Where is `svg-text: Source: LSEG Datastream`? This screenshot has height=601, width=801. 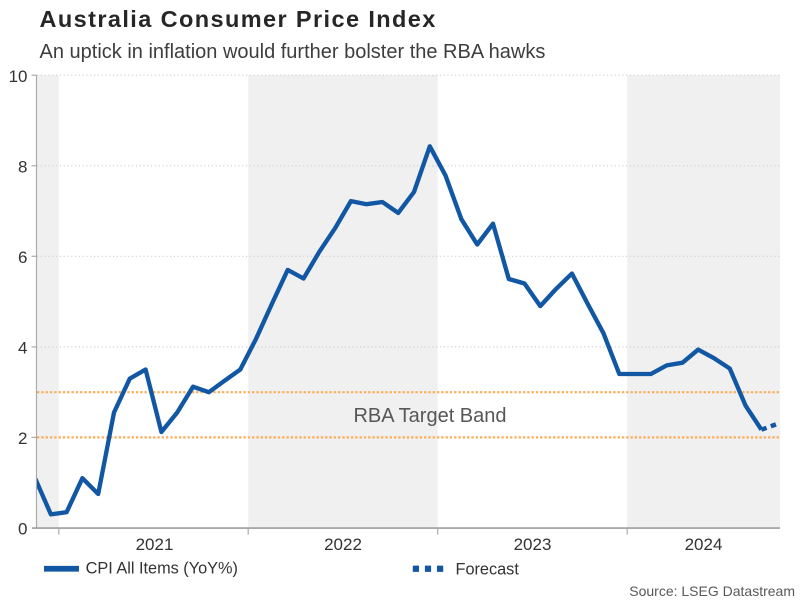
svg-text: Source: LSEG Datastream is located at coordinates (712, 591).